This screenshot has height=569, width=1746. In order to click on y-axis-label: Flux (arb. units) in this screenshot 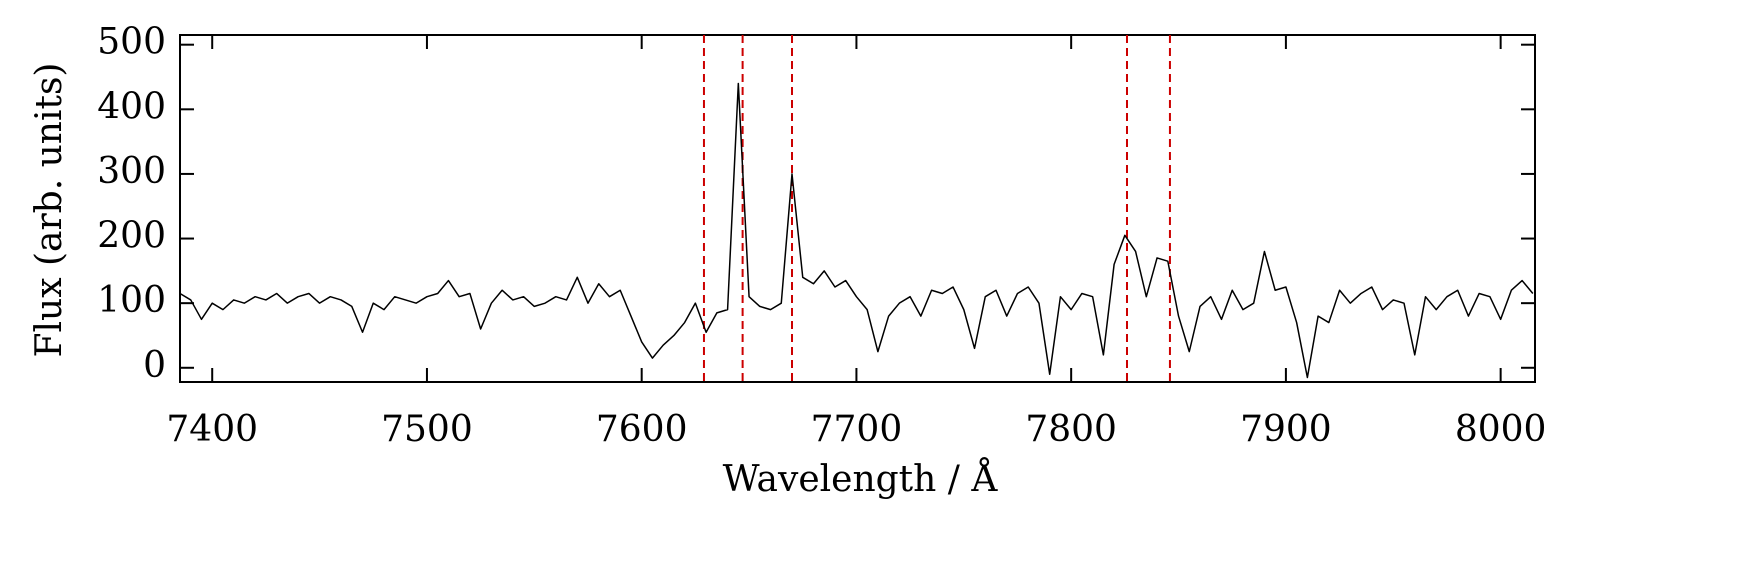, I will do `click(49, 210)`.